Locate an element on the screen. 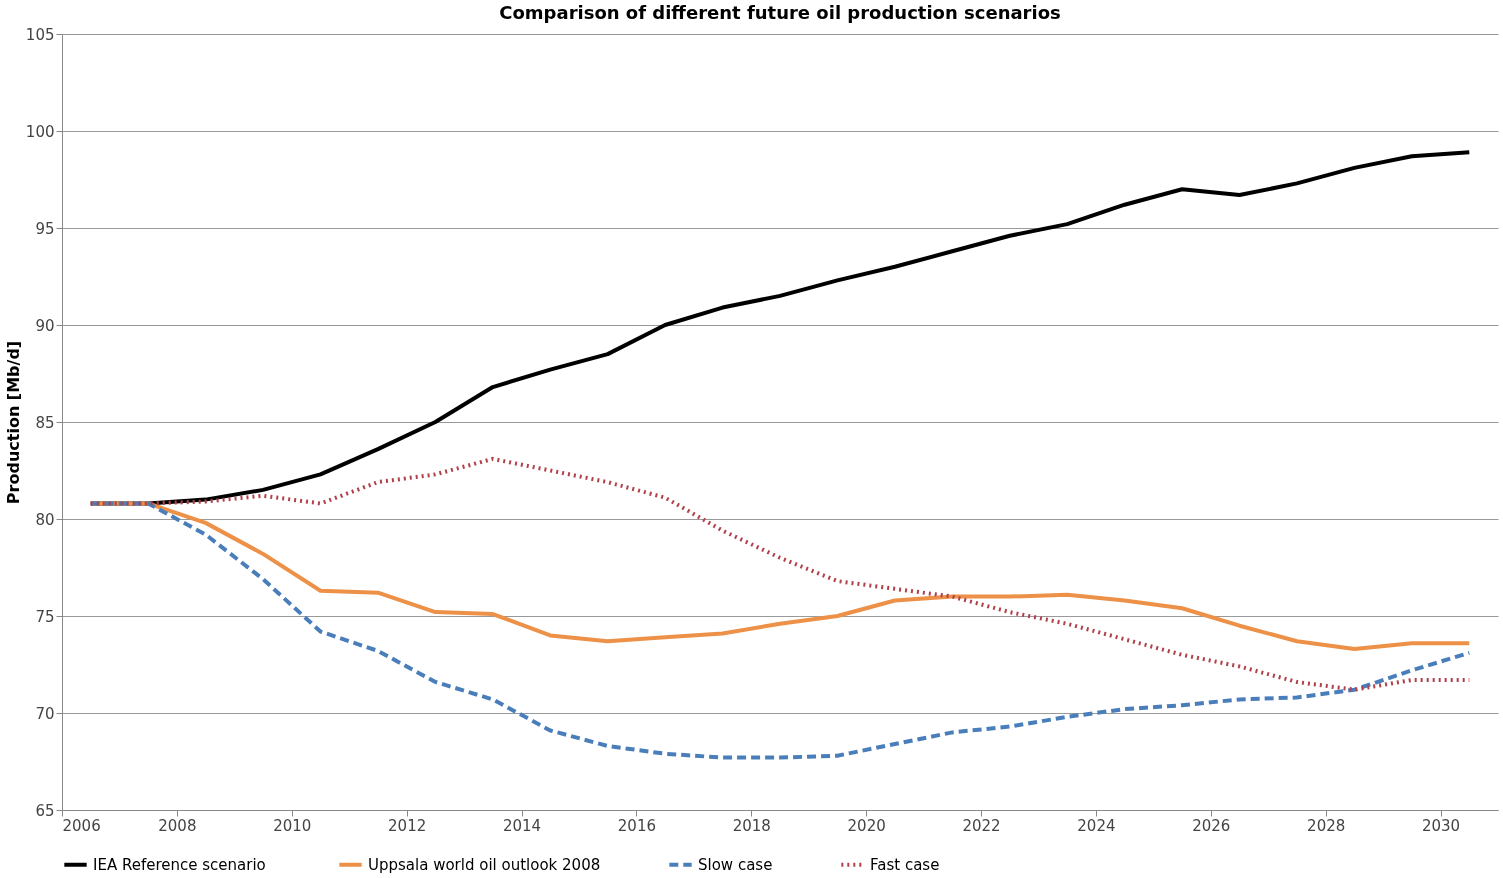 The height and width of the screenshot is (878, 1503). x-tick-label: 2030 is located at coordinates (1441, 825).